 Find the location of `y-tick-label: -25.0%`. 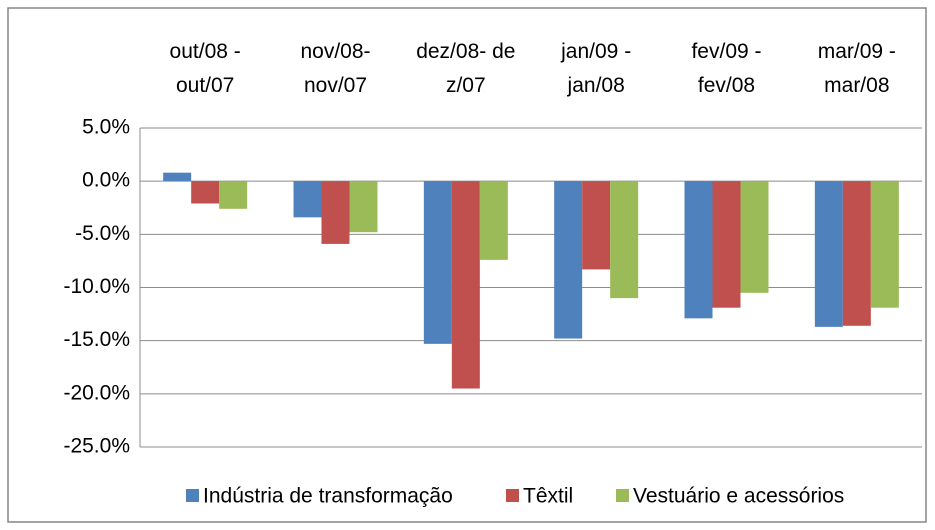

y-tick-label: -25.0% is located at coordinates (96, 446).